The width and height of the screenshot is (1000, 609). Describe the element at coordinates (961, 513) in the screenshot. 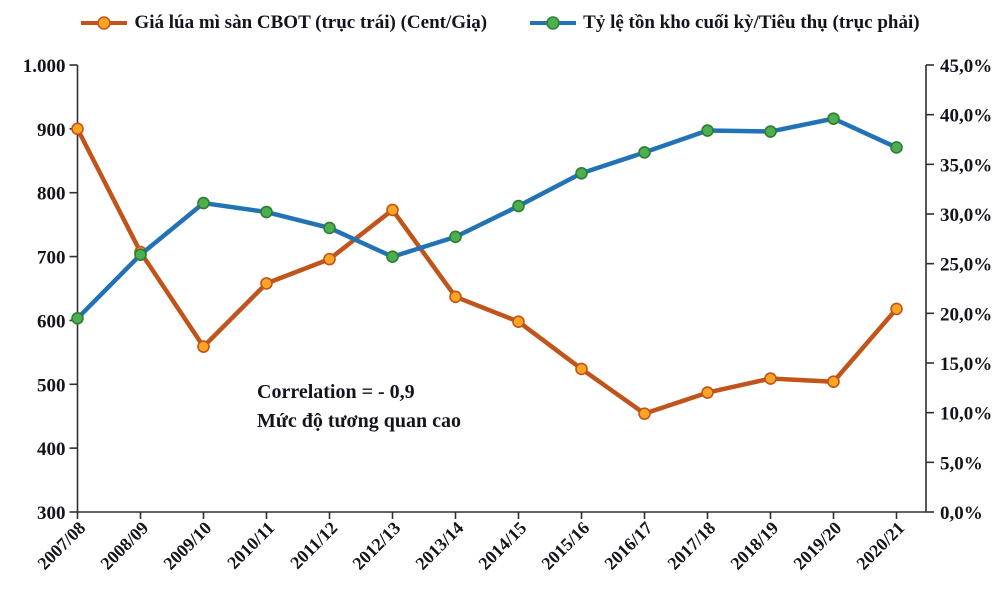

I see `right-axis-label: 0,0%` at that location.